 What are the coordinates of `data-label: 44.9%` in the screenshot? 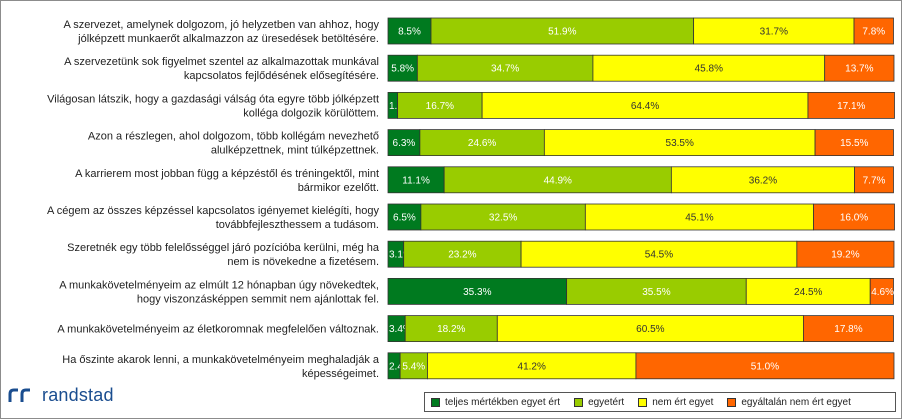 It's located at (558, 180).